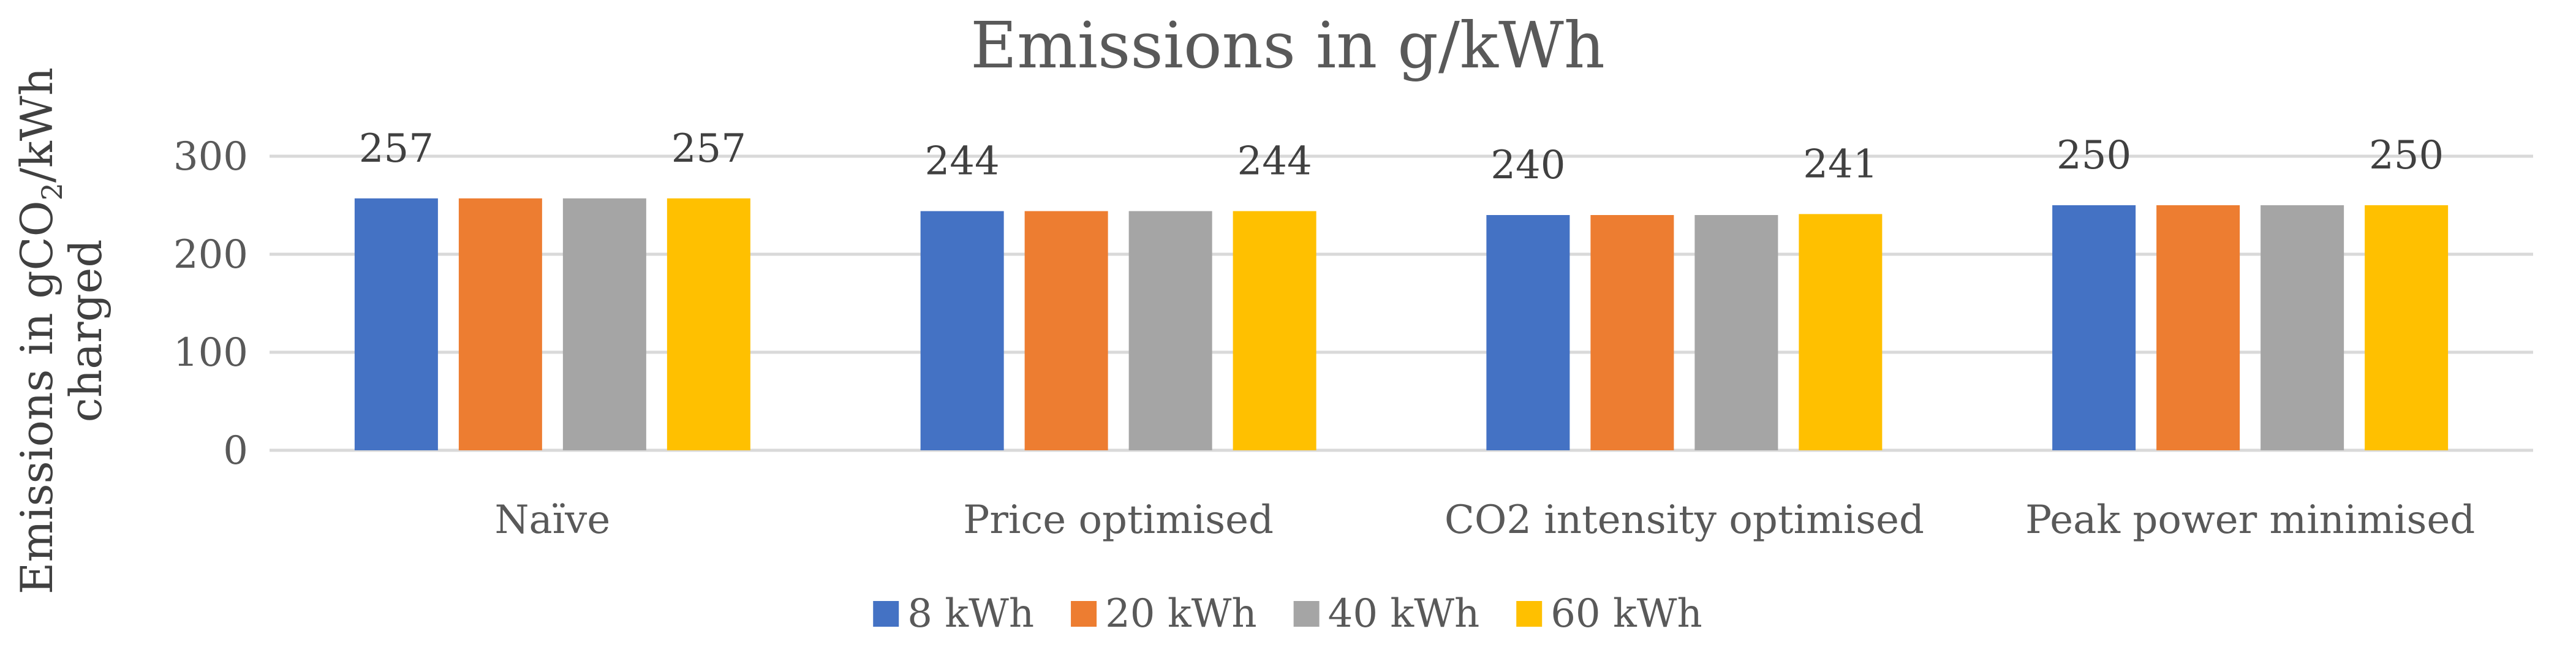 Image resolution: width=2576 pixels, height=669 pixels. Describe the element at coordinates (1287, 614) in the screenshot. I see `legend: 8 kWh 20 kWh 40 kWh 60 kWh` at that location.